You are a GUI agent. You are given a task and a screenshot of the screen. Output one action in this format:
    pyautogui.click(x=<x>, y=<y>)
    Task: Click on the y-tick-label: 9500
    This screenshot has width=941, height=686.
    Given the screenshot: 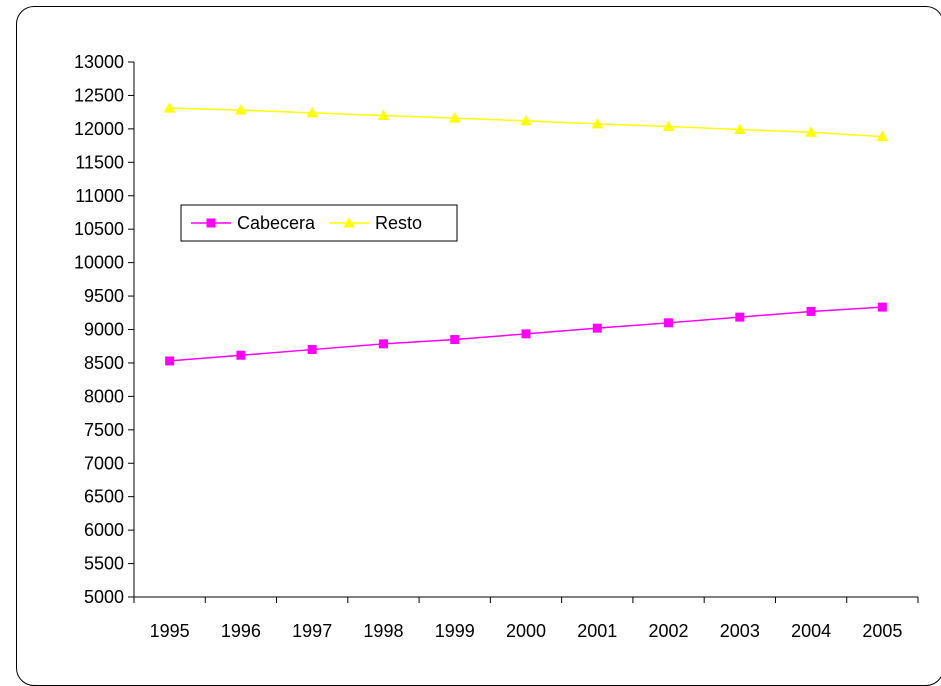 What is the action you would take?
    pyautogui.click(x=104, y=296)
    